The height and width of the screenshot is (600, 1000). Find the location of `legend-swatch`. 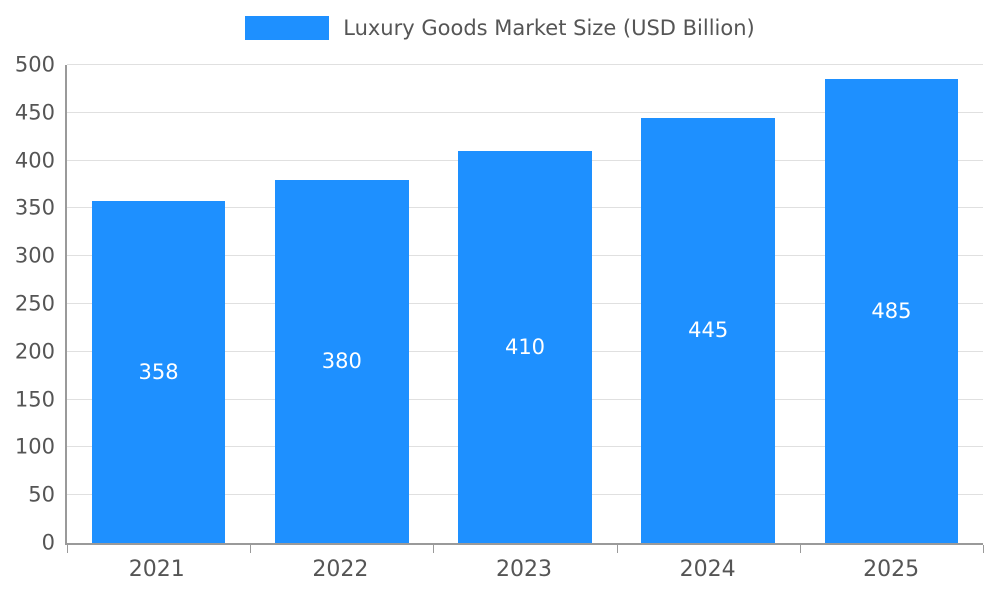

legend-swatch is located at coordinates (287, 28).